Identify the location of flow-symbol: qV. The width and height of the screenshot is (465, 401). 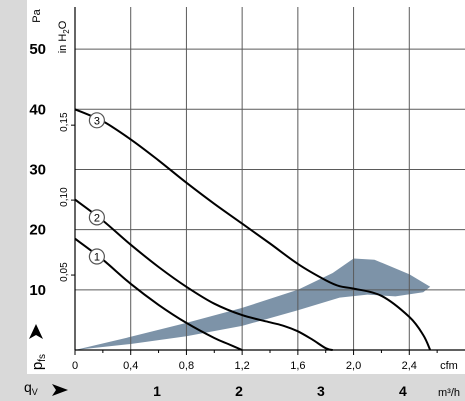
(31, 388).